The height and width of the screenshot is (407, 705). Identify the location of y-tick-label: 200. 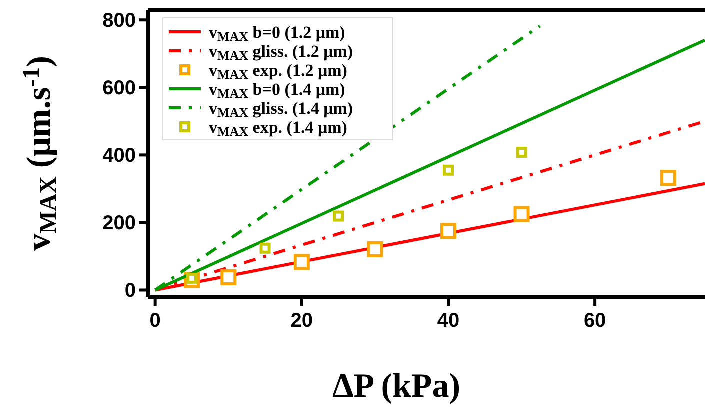
(119, 223).